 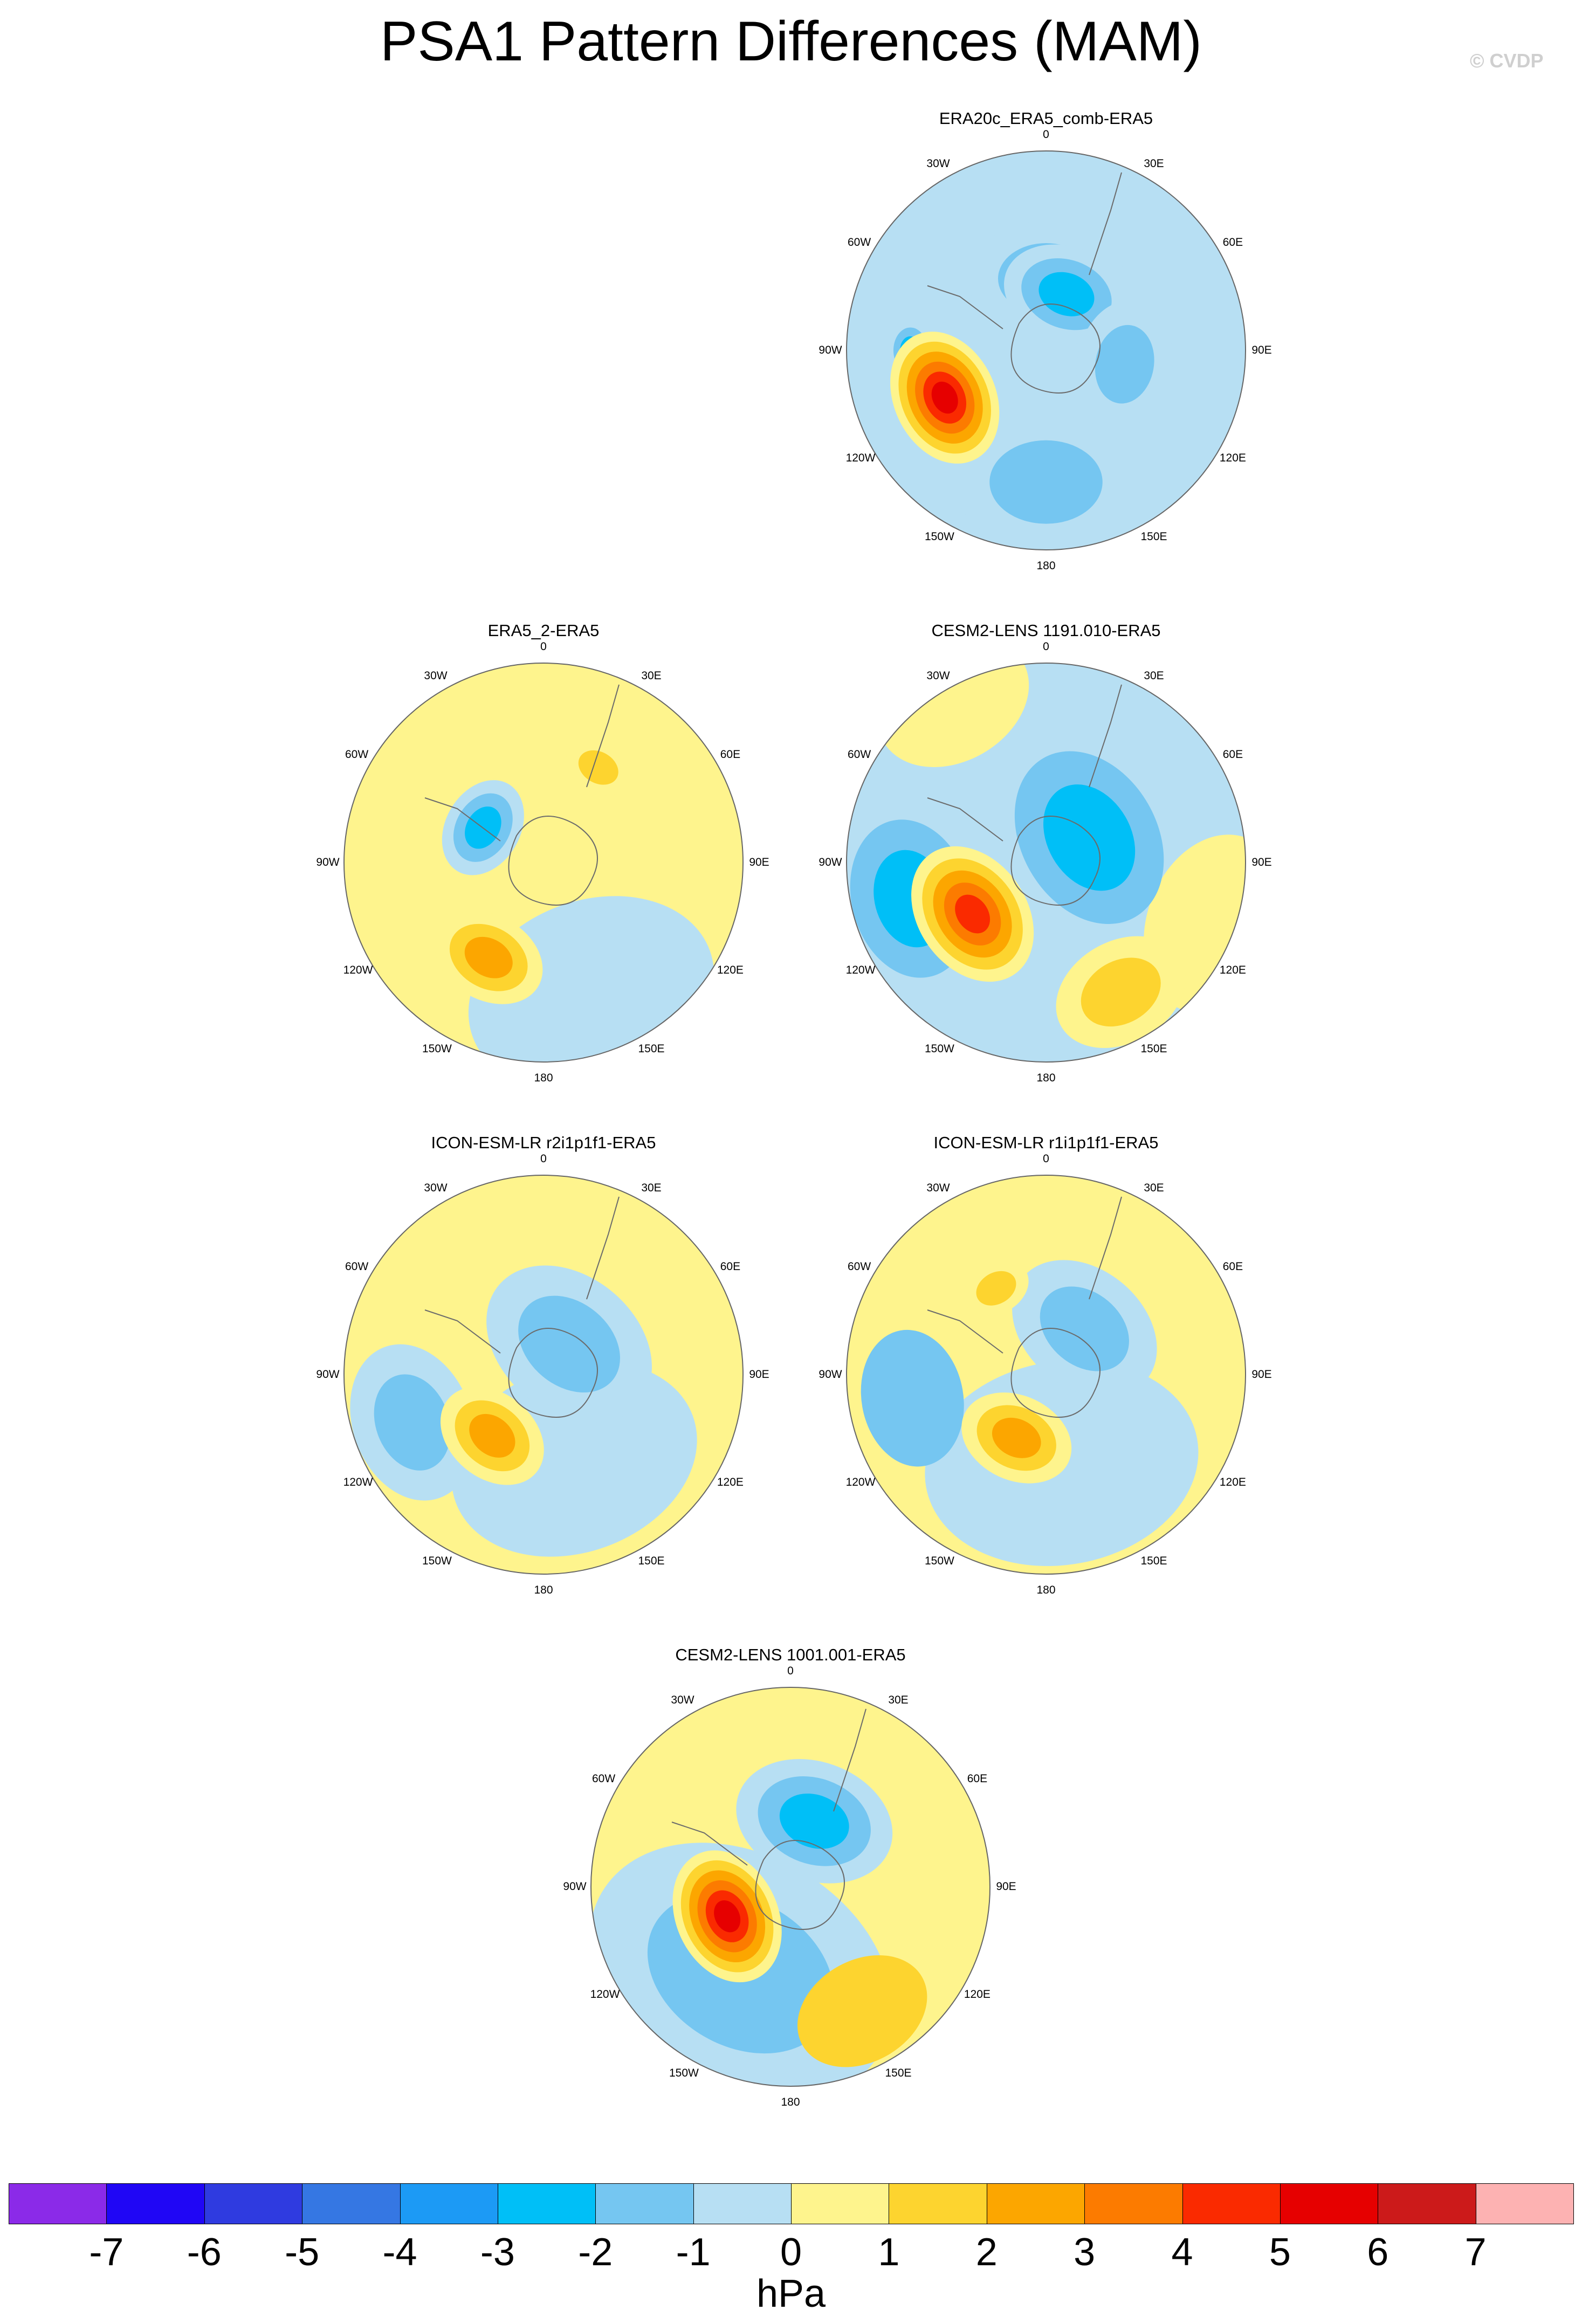 What do you see at coordinates (595, 2252) in the screenshot?
I see `colorbar-tick-label: -2` at bounding box center [595, 2252].